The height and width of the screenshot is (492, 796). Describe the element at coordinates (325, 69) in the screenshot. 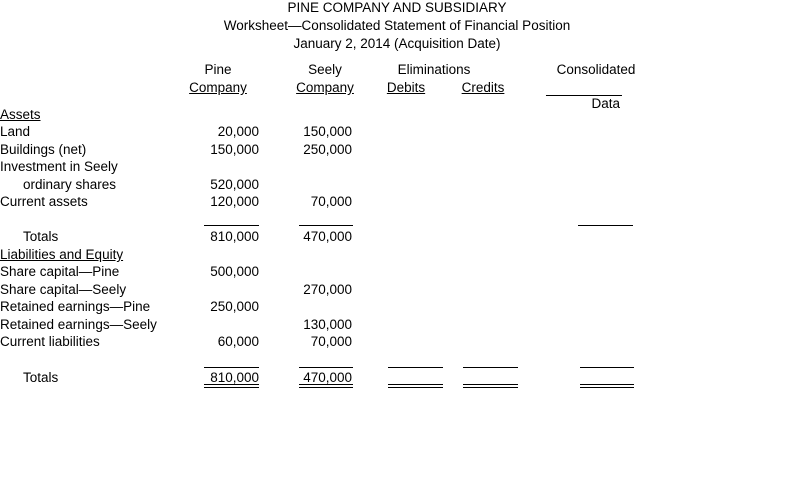

I see `seely-header: Seely` at that location.